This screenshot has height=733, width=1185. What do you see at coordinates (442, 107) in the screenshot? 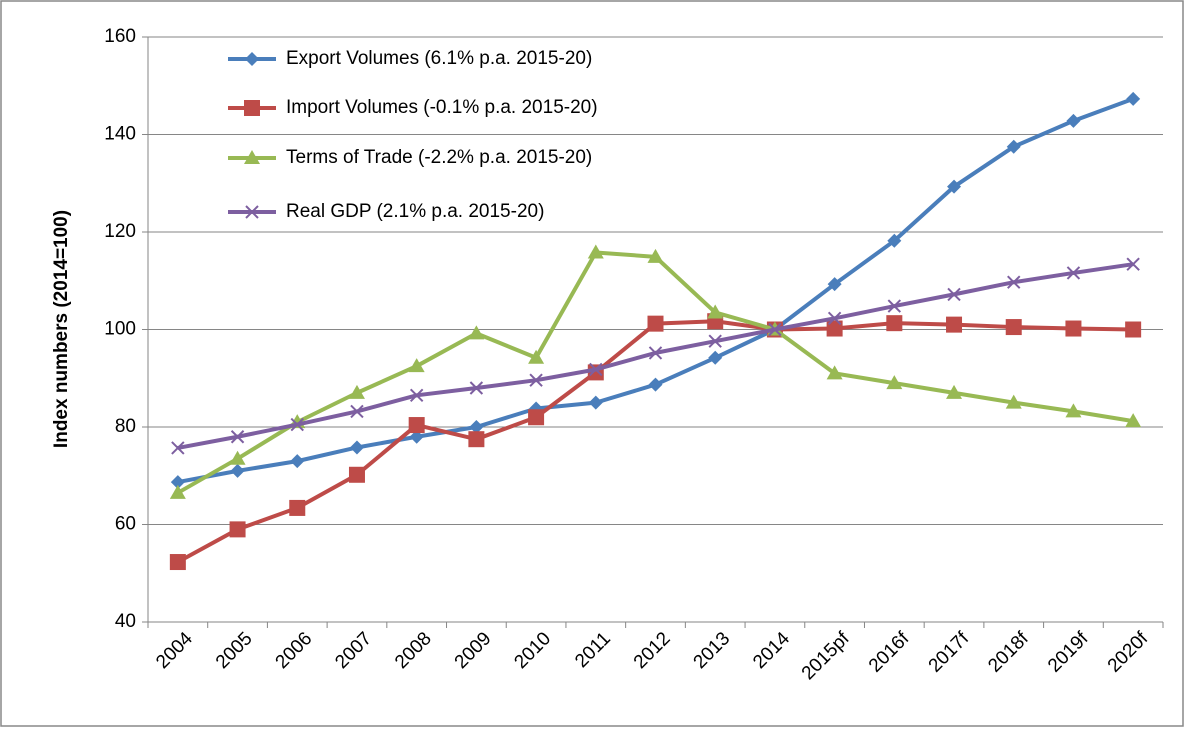
I see `legend-label: Import Volumes (-0.1% p.a. 2015-20)` at bounding box center [442, 107].